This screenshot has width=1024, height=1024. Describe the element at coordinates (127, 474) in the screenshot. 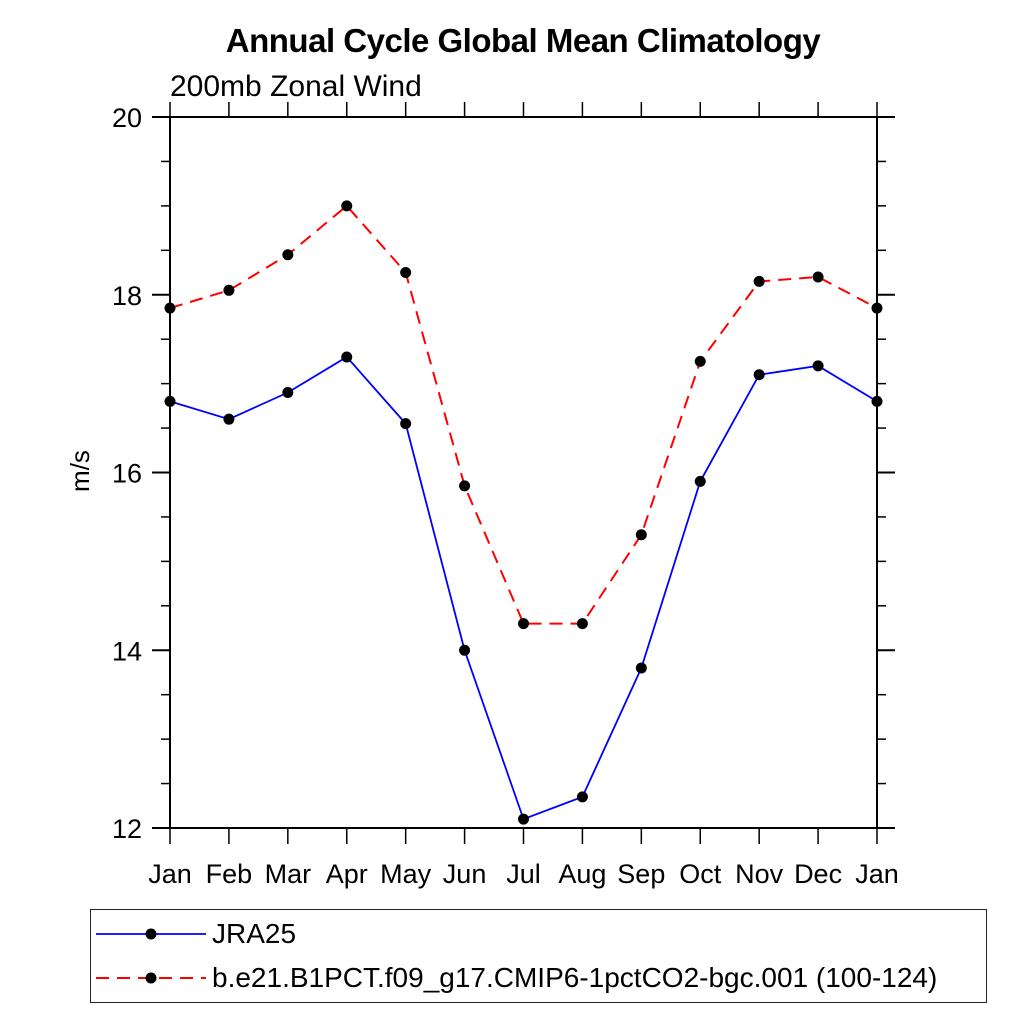

I see `y-tick-label: 16` at that location.